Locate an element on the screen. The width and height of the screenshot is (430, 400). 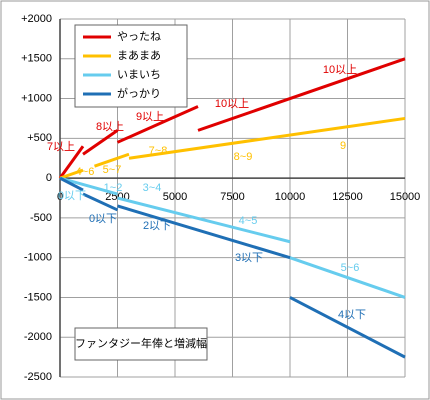
series-line is located at coordinates (232, 148).